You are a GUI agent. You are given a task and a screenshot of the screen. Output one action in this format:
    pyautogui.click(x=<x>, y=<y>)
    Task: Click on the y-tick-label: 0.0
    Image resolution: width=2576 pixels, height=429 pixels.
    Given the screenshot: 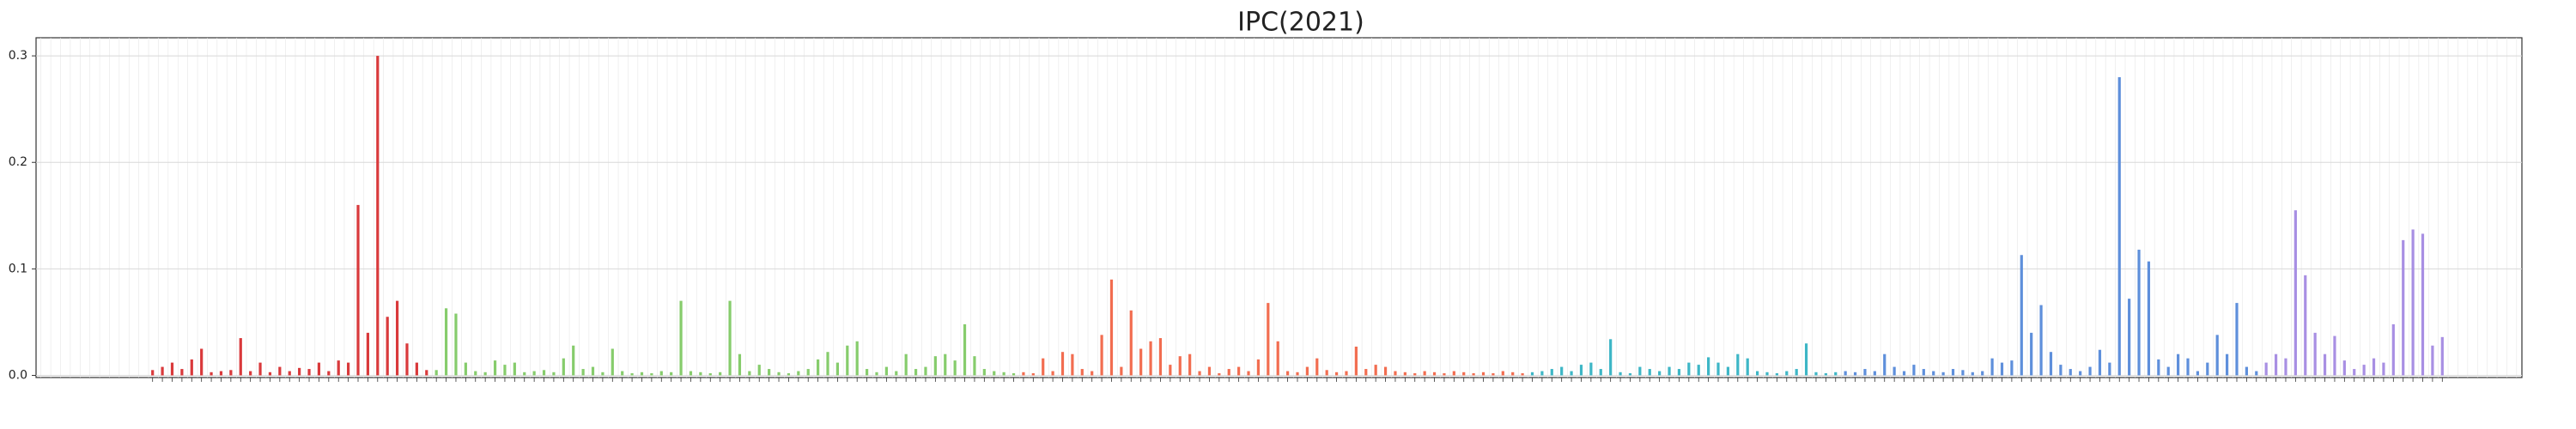 What is the action you would take?
    pyautogui.click(x=18, y=376)
    